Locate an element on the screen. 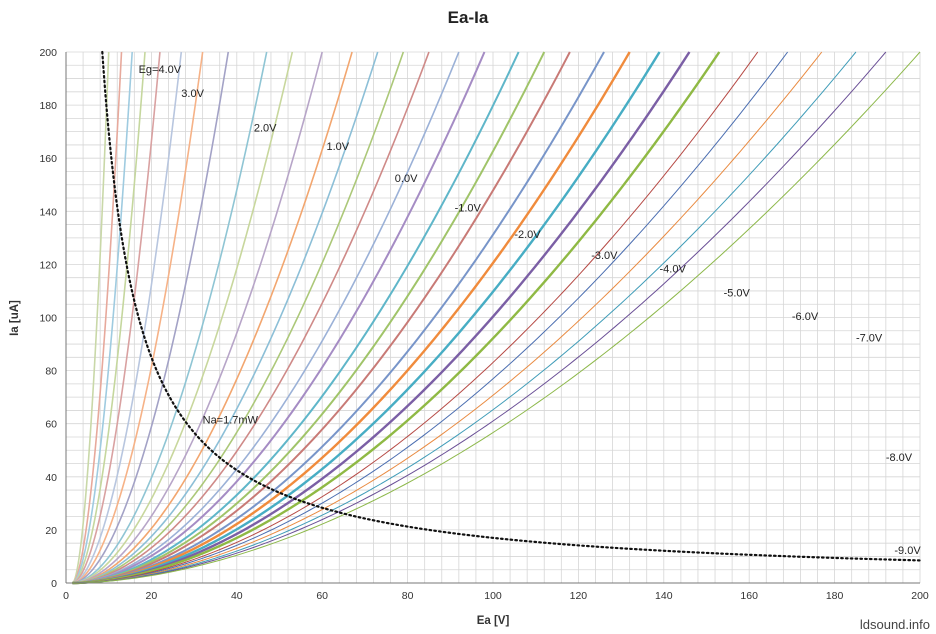 This screenshot has width=936, height=634. watermark: ldsound.info is located at coordinates (895, 624).